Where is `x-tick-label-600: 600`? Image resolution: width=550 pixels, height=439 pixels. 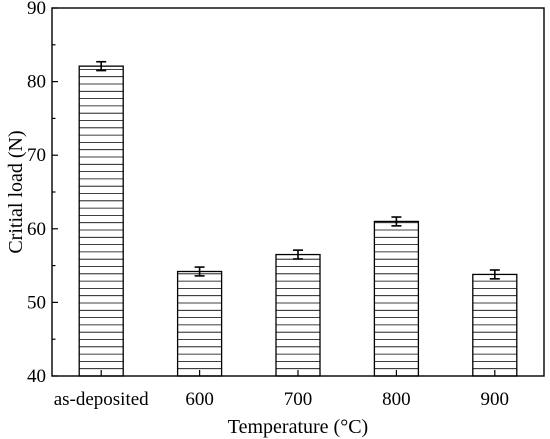 x-tick-label-600: 600 is located at coordinates (199, 399).